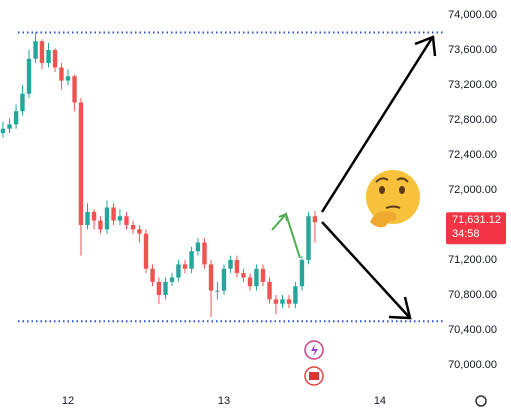 The width and height of the screenshot is (511, 412). Describe the element at coordinates (472, 155) in the screenshot. I see `y-tick-label: 72,400.00` at that location.